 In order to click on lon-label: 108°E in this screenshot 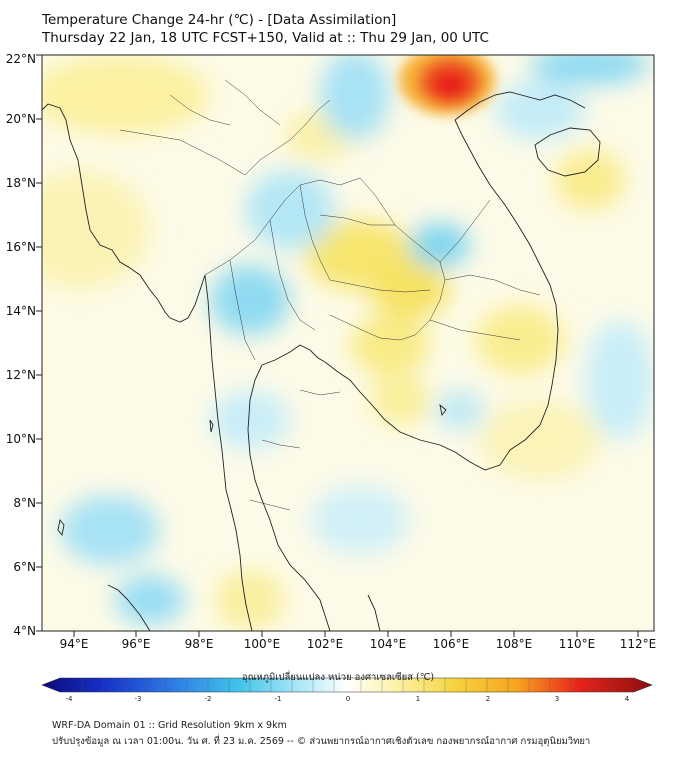, I will do `click(514, 644)`.